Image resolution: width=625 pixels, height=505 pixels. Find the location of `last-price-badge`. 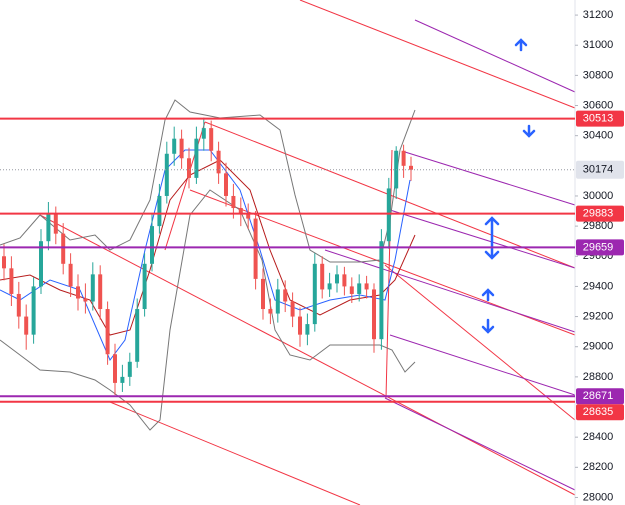

last-price-badge is located at coordinates (600, 169).